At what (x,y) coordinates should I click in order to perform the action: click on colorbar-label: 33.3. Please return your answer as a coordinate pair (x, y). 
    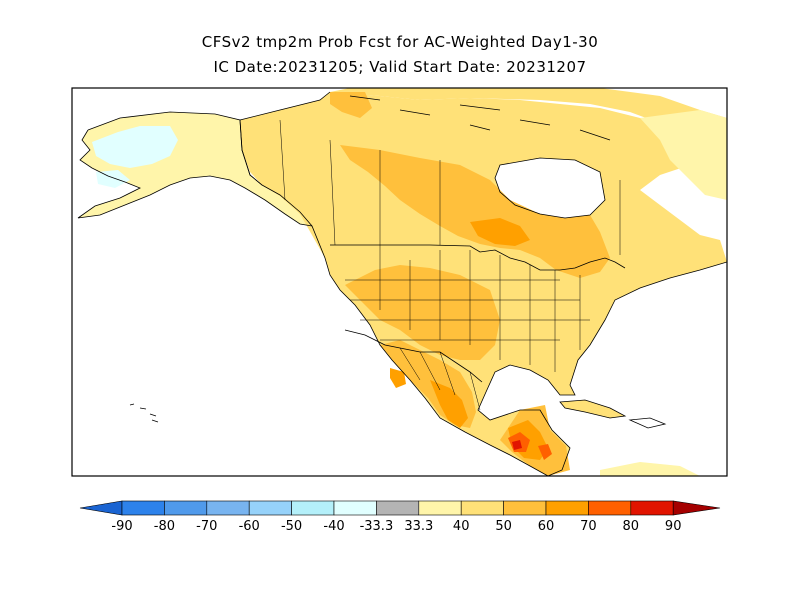
    Looking at the image, I should click on (418, 526).